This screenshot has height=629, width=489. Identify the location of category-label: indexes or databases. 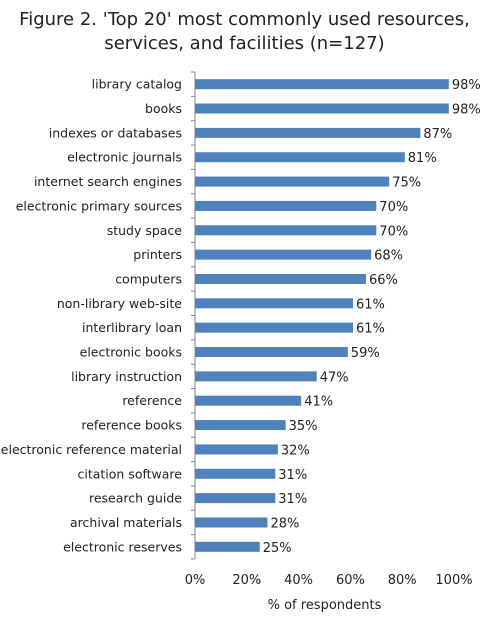
(115, 132).